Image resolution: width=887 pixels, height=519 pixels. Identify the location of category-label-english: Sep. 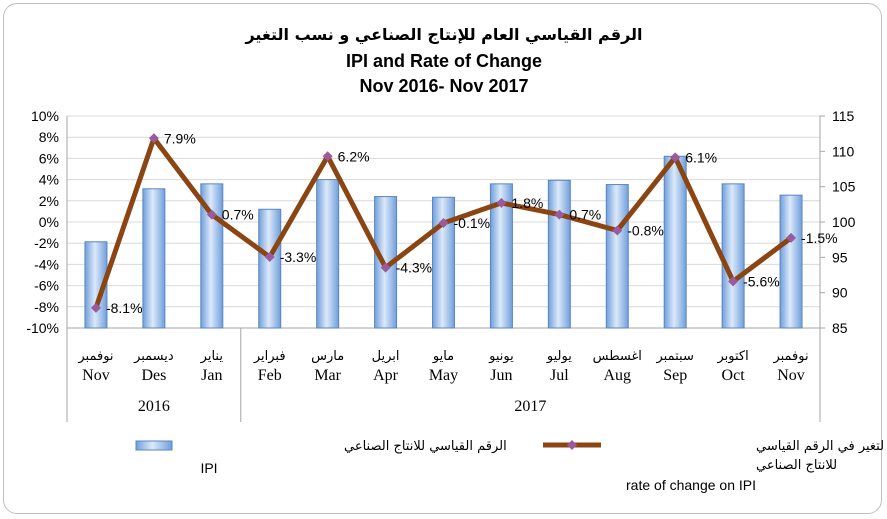
(675, 375).